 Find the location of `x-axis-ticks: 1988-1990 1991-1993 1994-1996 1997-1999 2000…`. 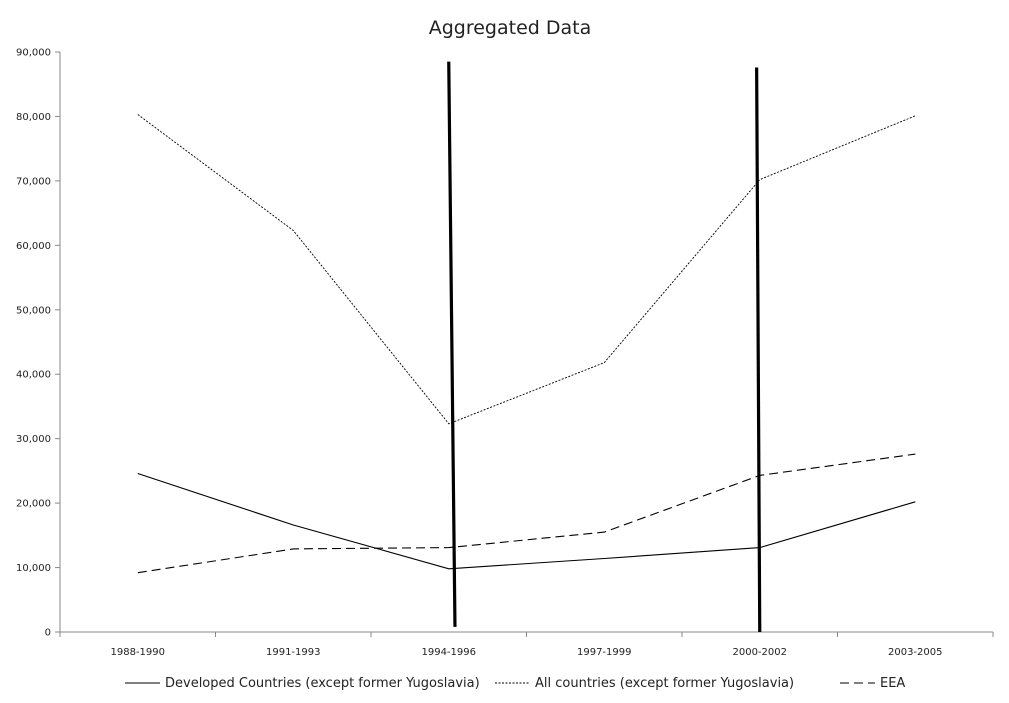

x-axis-ticks: 1988-1990 1991-1993 1994-1996 1997-1999 2000… is located at coordinates (526, 645).